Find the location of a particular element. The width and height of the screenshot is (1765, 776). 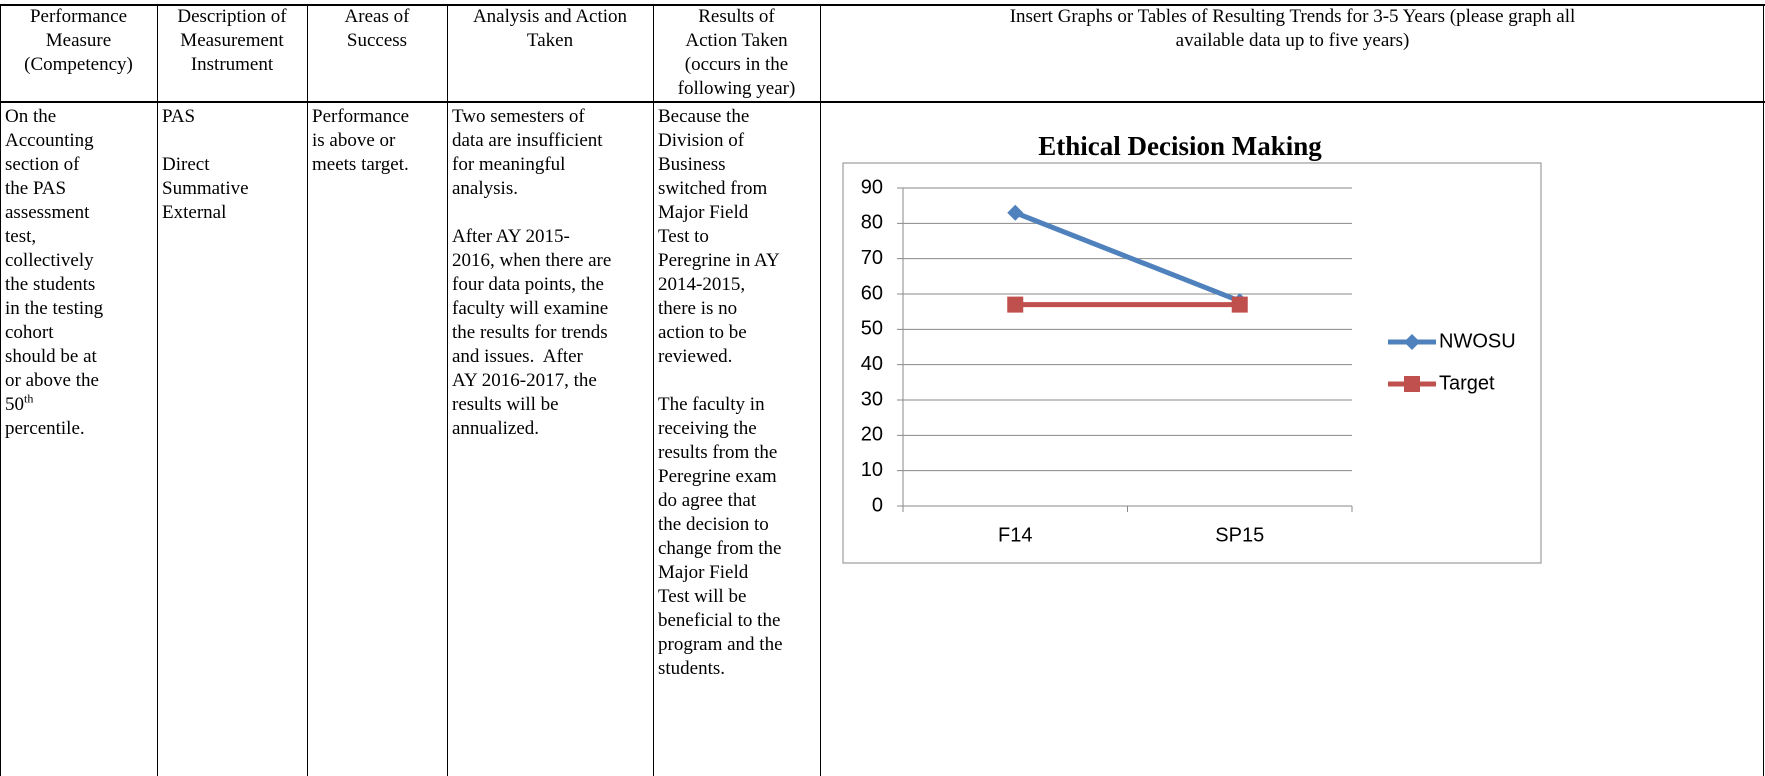

header-text: (Competency) is located at coordinates (78, 64).